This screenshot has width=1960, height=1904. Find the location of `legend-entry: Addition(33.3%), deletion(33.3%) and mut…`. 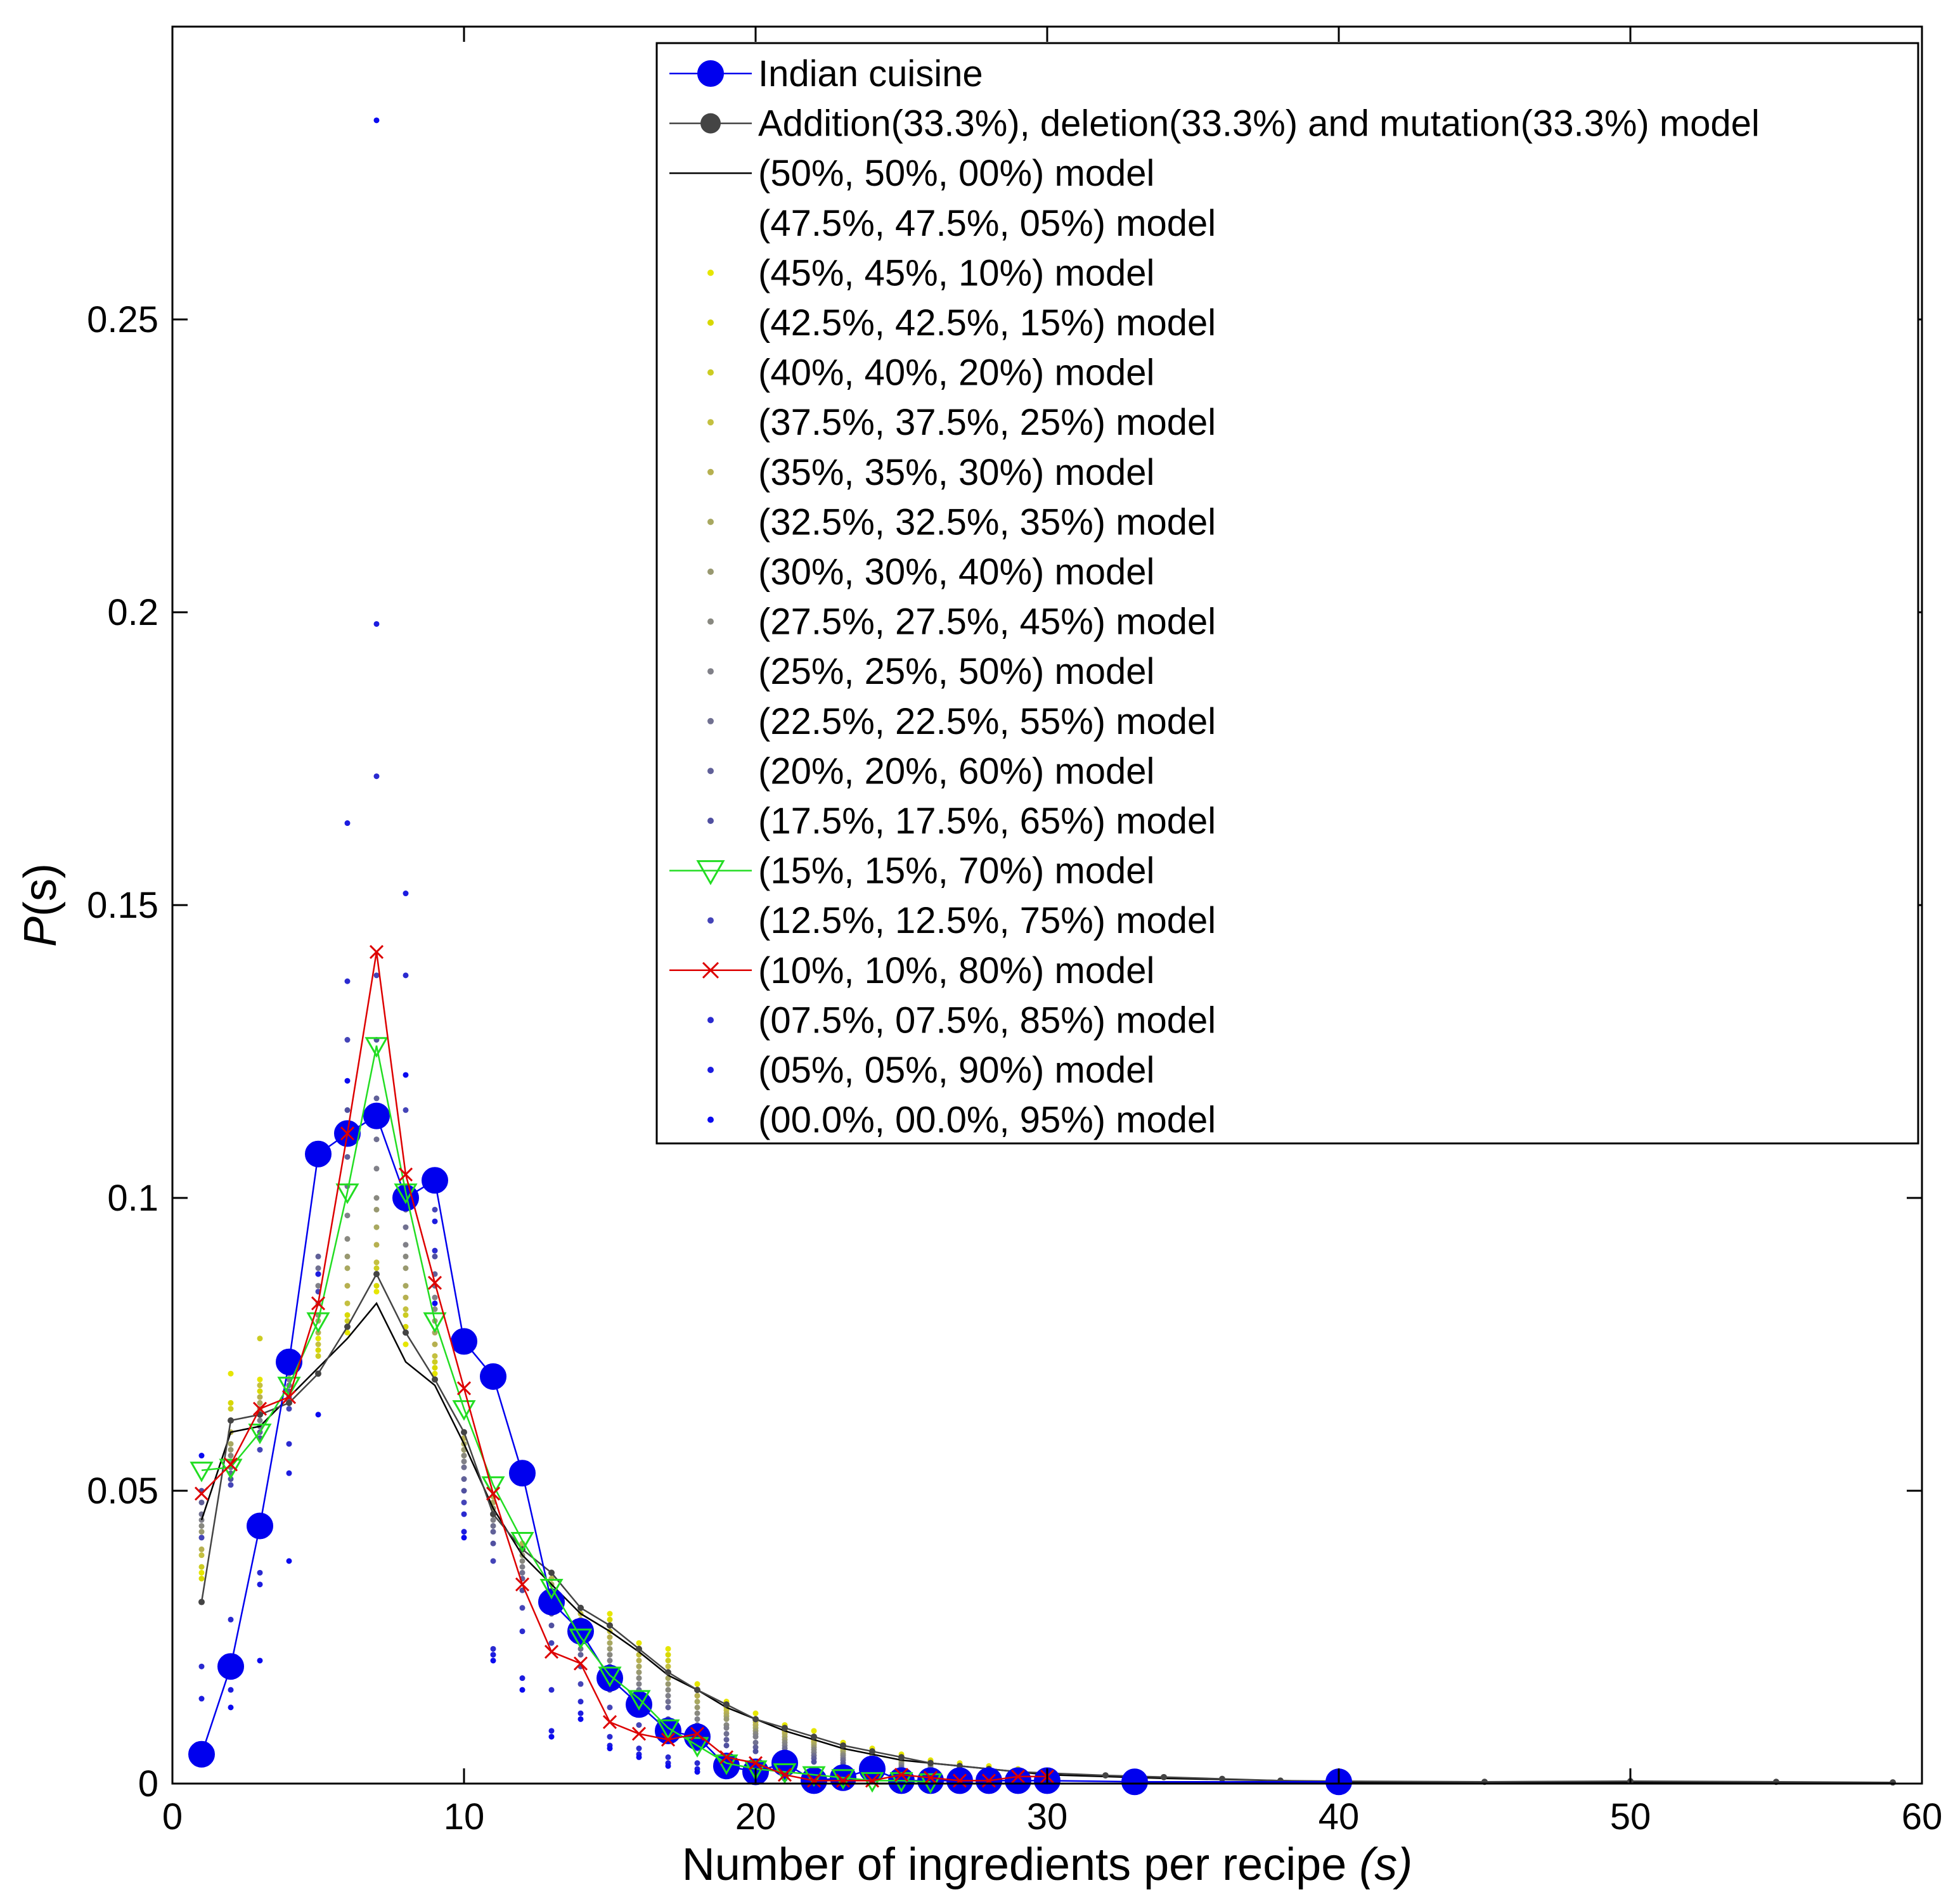

legend-entry: Addition(33.3%), deletion(33.3%) and mut… is located at coordinates (1214, 124).